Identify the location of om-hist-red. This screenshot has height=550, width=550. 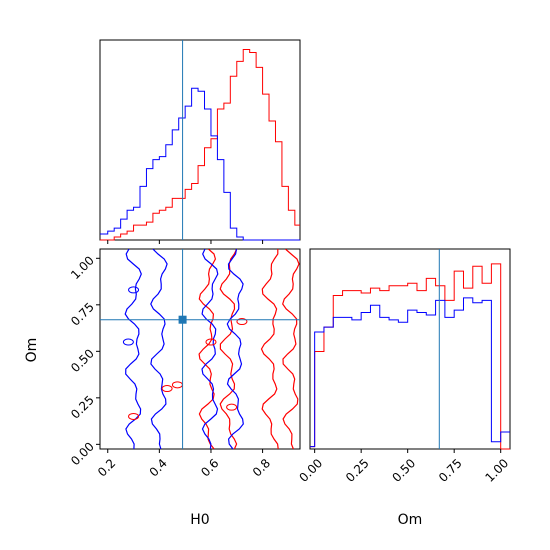
(410, 356).